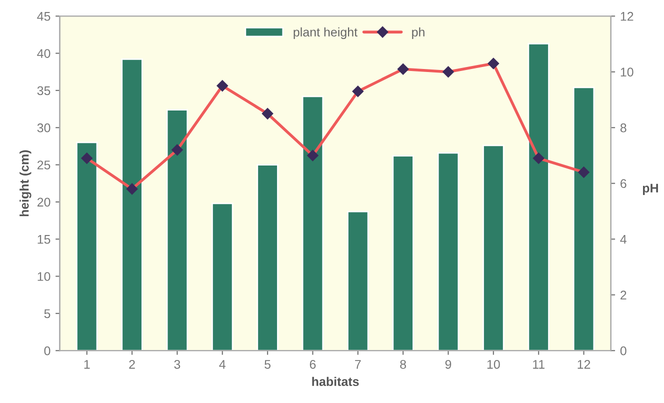 This screenshot has height=403, width=664. What do you see at coordinates (358, 364) in the screenshot?
I see `x-tick-label: 7` at bounding box center [358, 364].